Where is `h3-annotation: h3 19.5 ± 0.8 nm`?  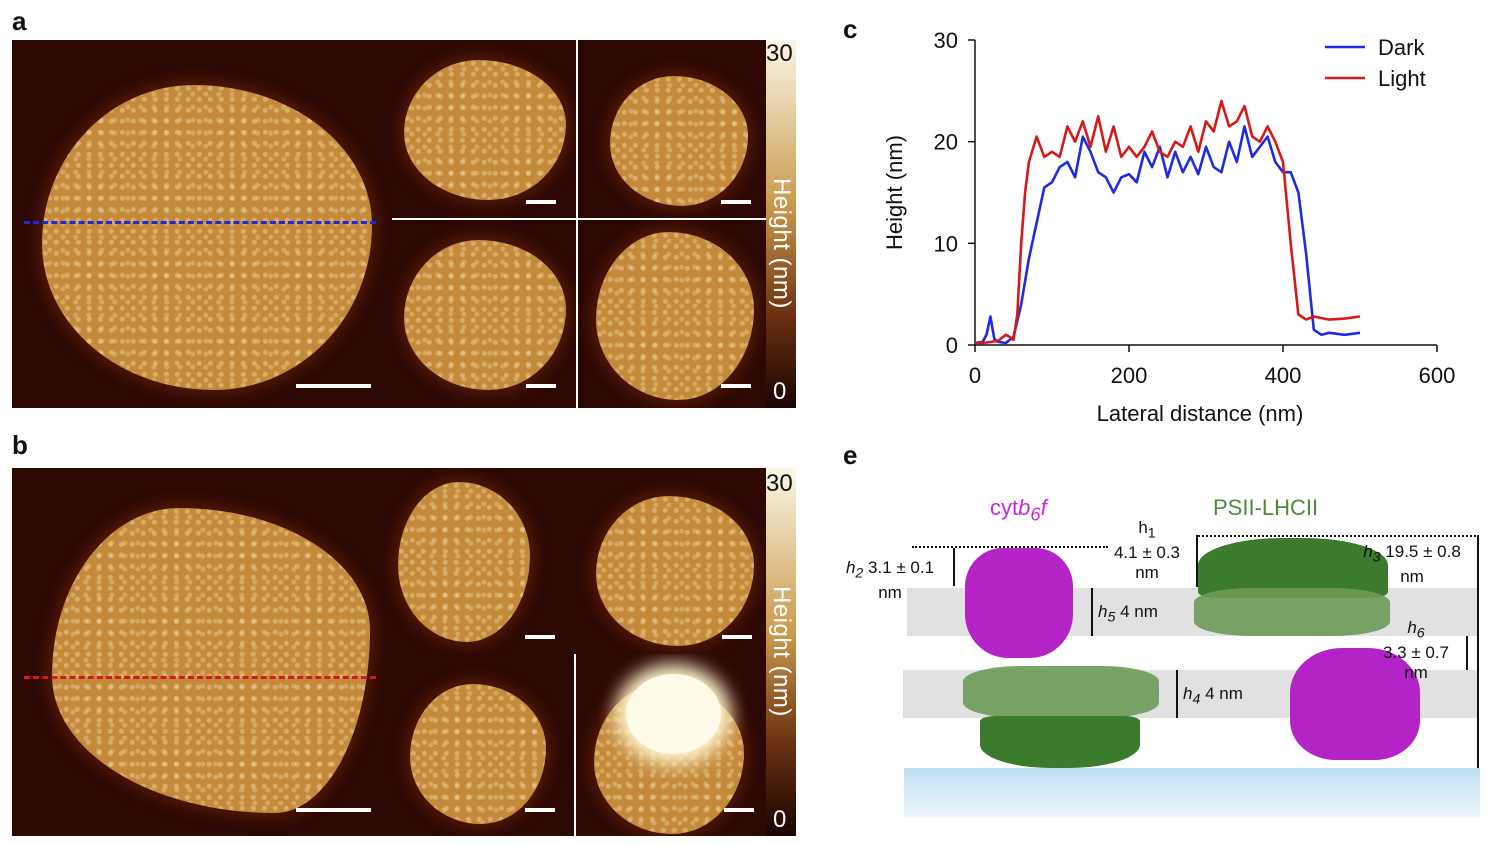
h3-annotation: h3 19.5 ± 0.8 nm is located at coordinates (1412, 564).